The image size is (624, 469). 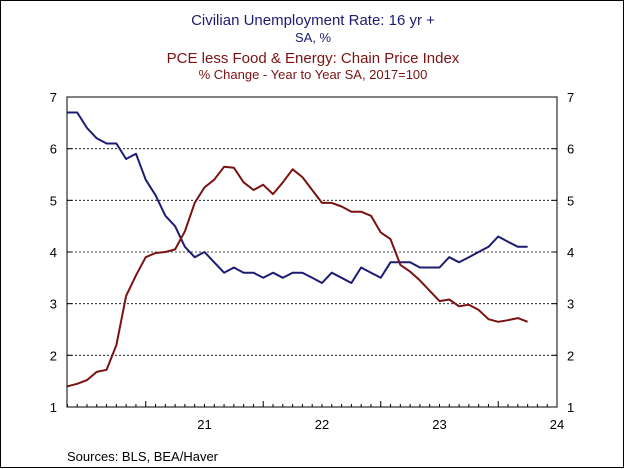 What do you see at coordinates (143, 456) in the screenshot?
I see `source-note: Sources: BLS, BEA/Haver` at bounding box center [143, 456].